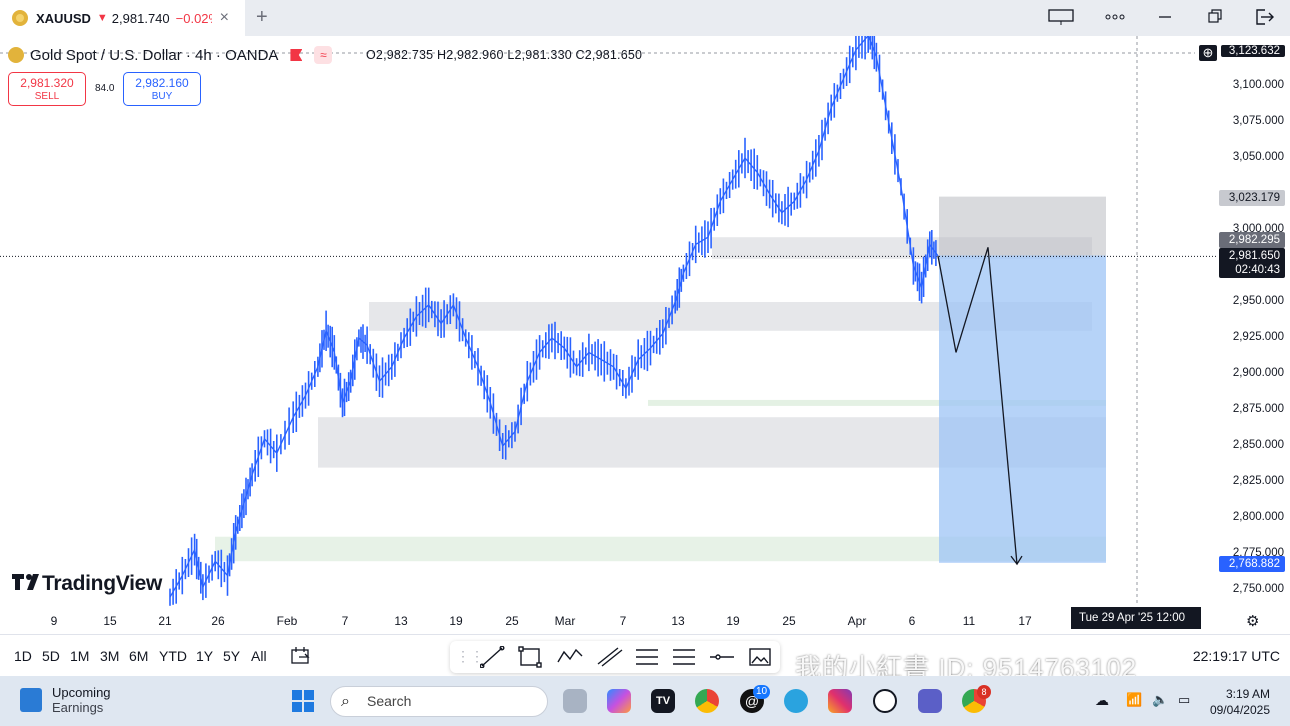 This screenshot has height=726, width=1290. What do you see at coordinates (565, 621) in the screenshot?
I see `time-tick: Mar` at bounding box center [565, 621].